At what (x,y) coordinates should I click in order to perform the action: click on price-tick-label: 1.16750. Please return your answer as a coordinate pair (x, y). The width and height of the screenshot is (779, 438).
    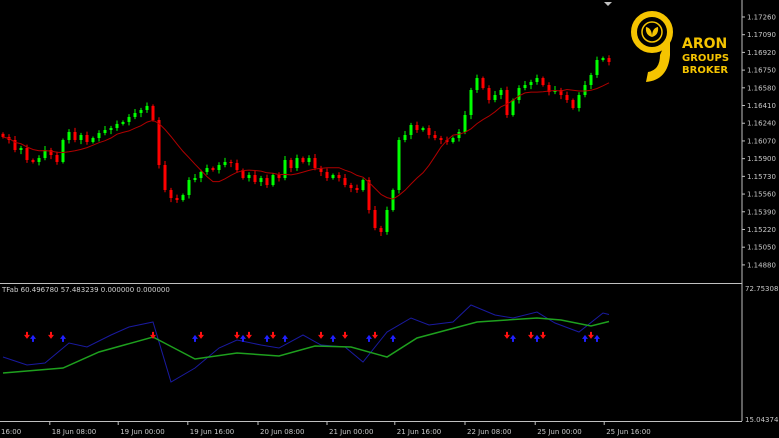
    Looking at the image, I should click on (761, 71).